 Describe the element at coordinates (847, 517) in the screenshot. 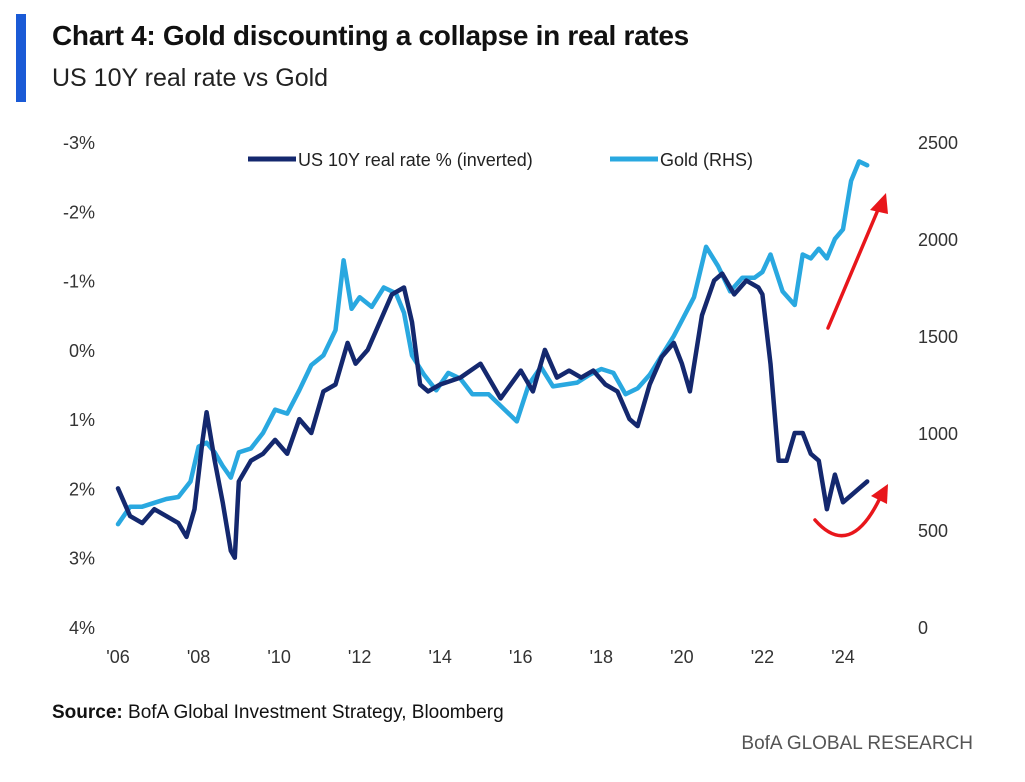

I see `real-rate-curved-arrow` at that location.